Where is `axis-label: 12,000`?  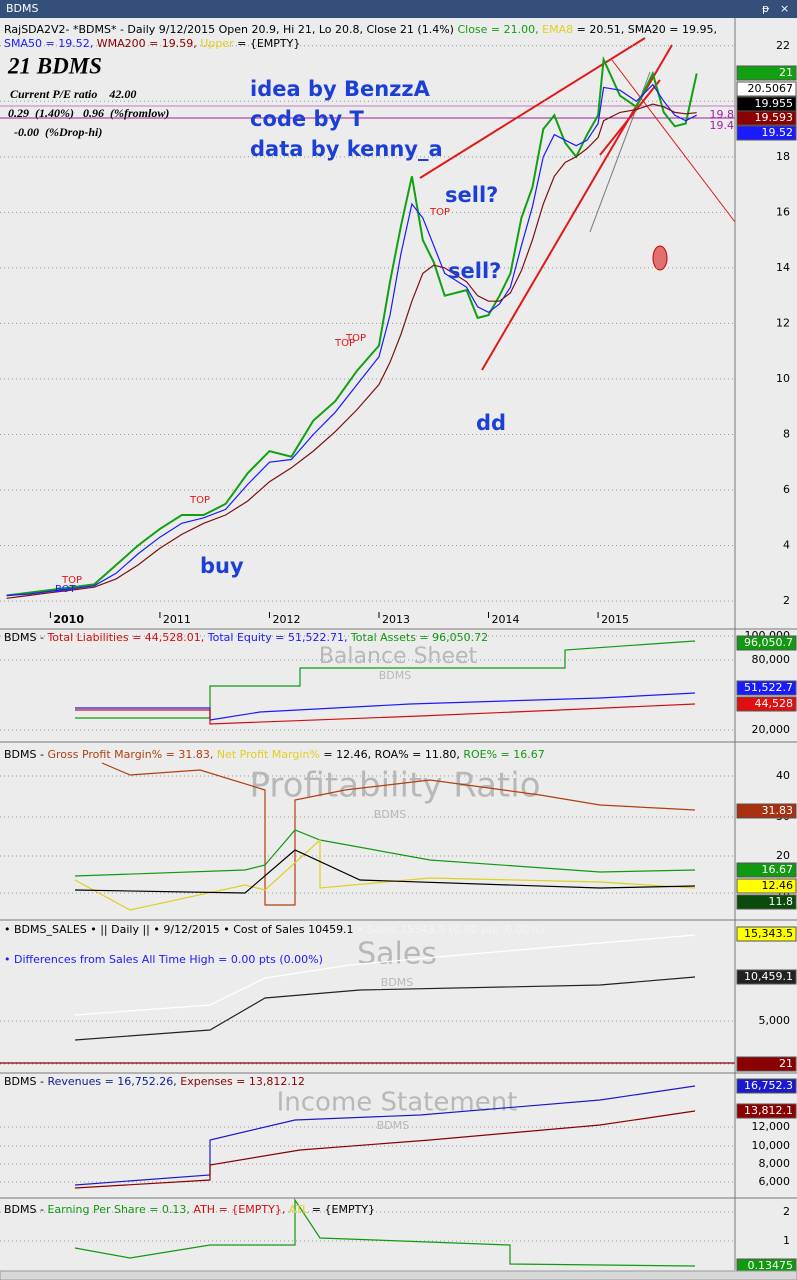 axis-label: 12,000 is located at coordinates (771, 1126).